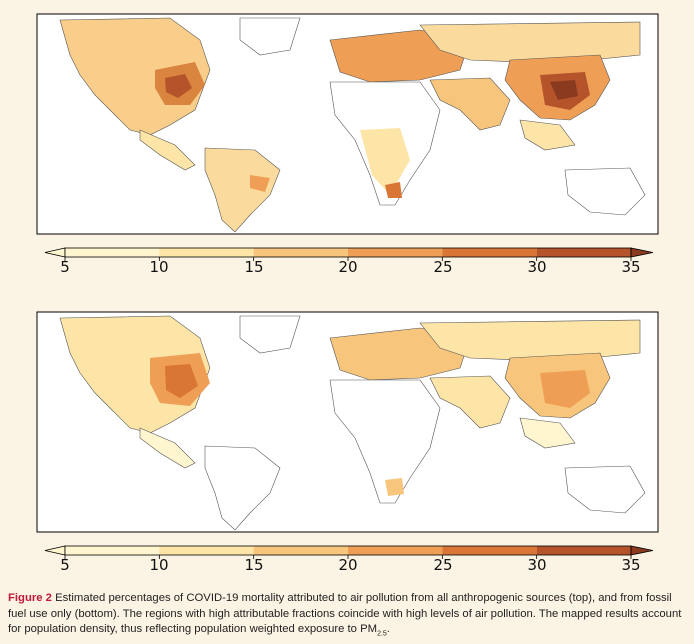  I want to click on bottom-south-africa-hotspot, so click(394, 487).